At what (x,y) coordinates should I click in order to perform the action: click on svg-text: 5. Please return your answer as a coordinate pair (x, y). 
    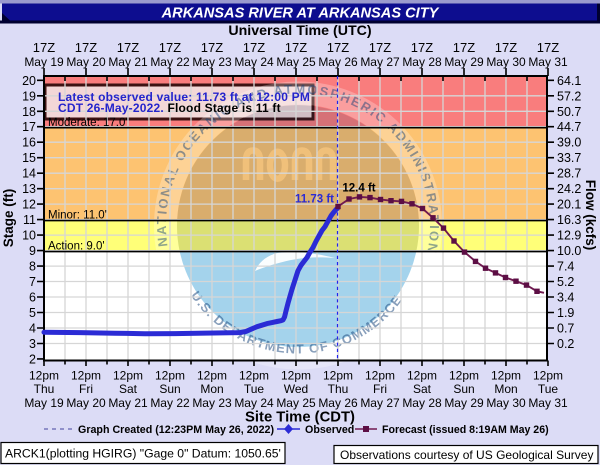
    Looking at the image, I should click on (32, 313).